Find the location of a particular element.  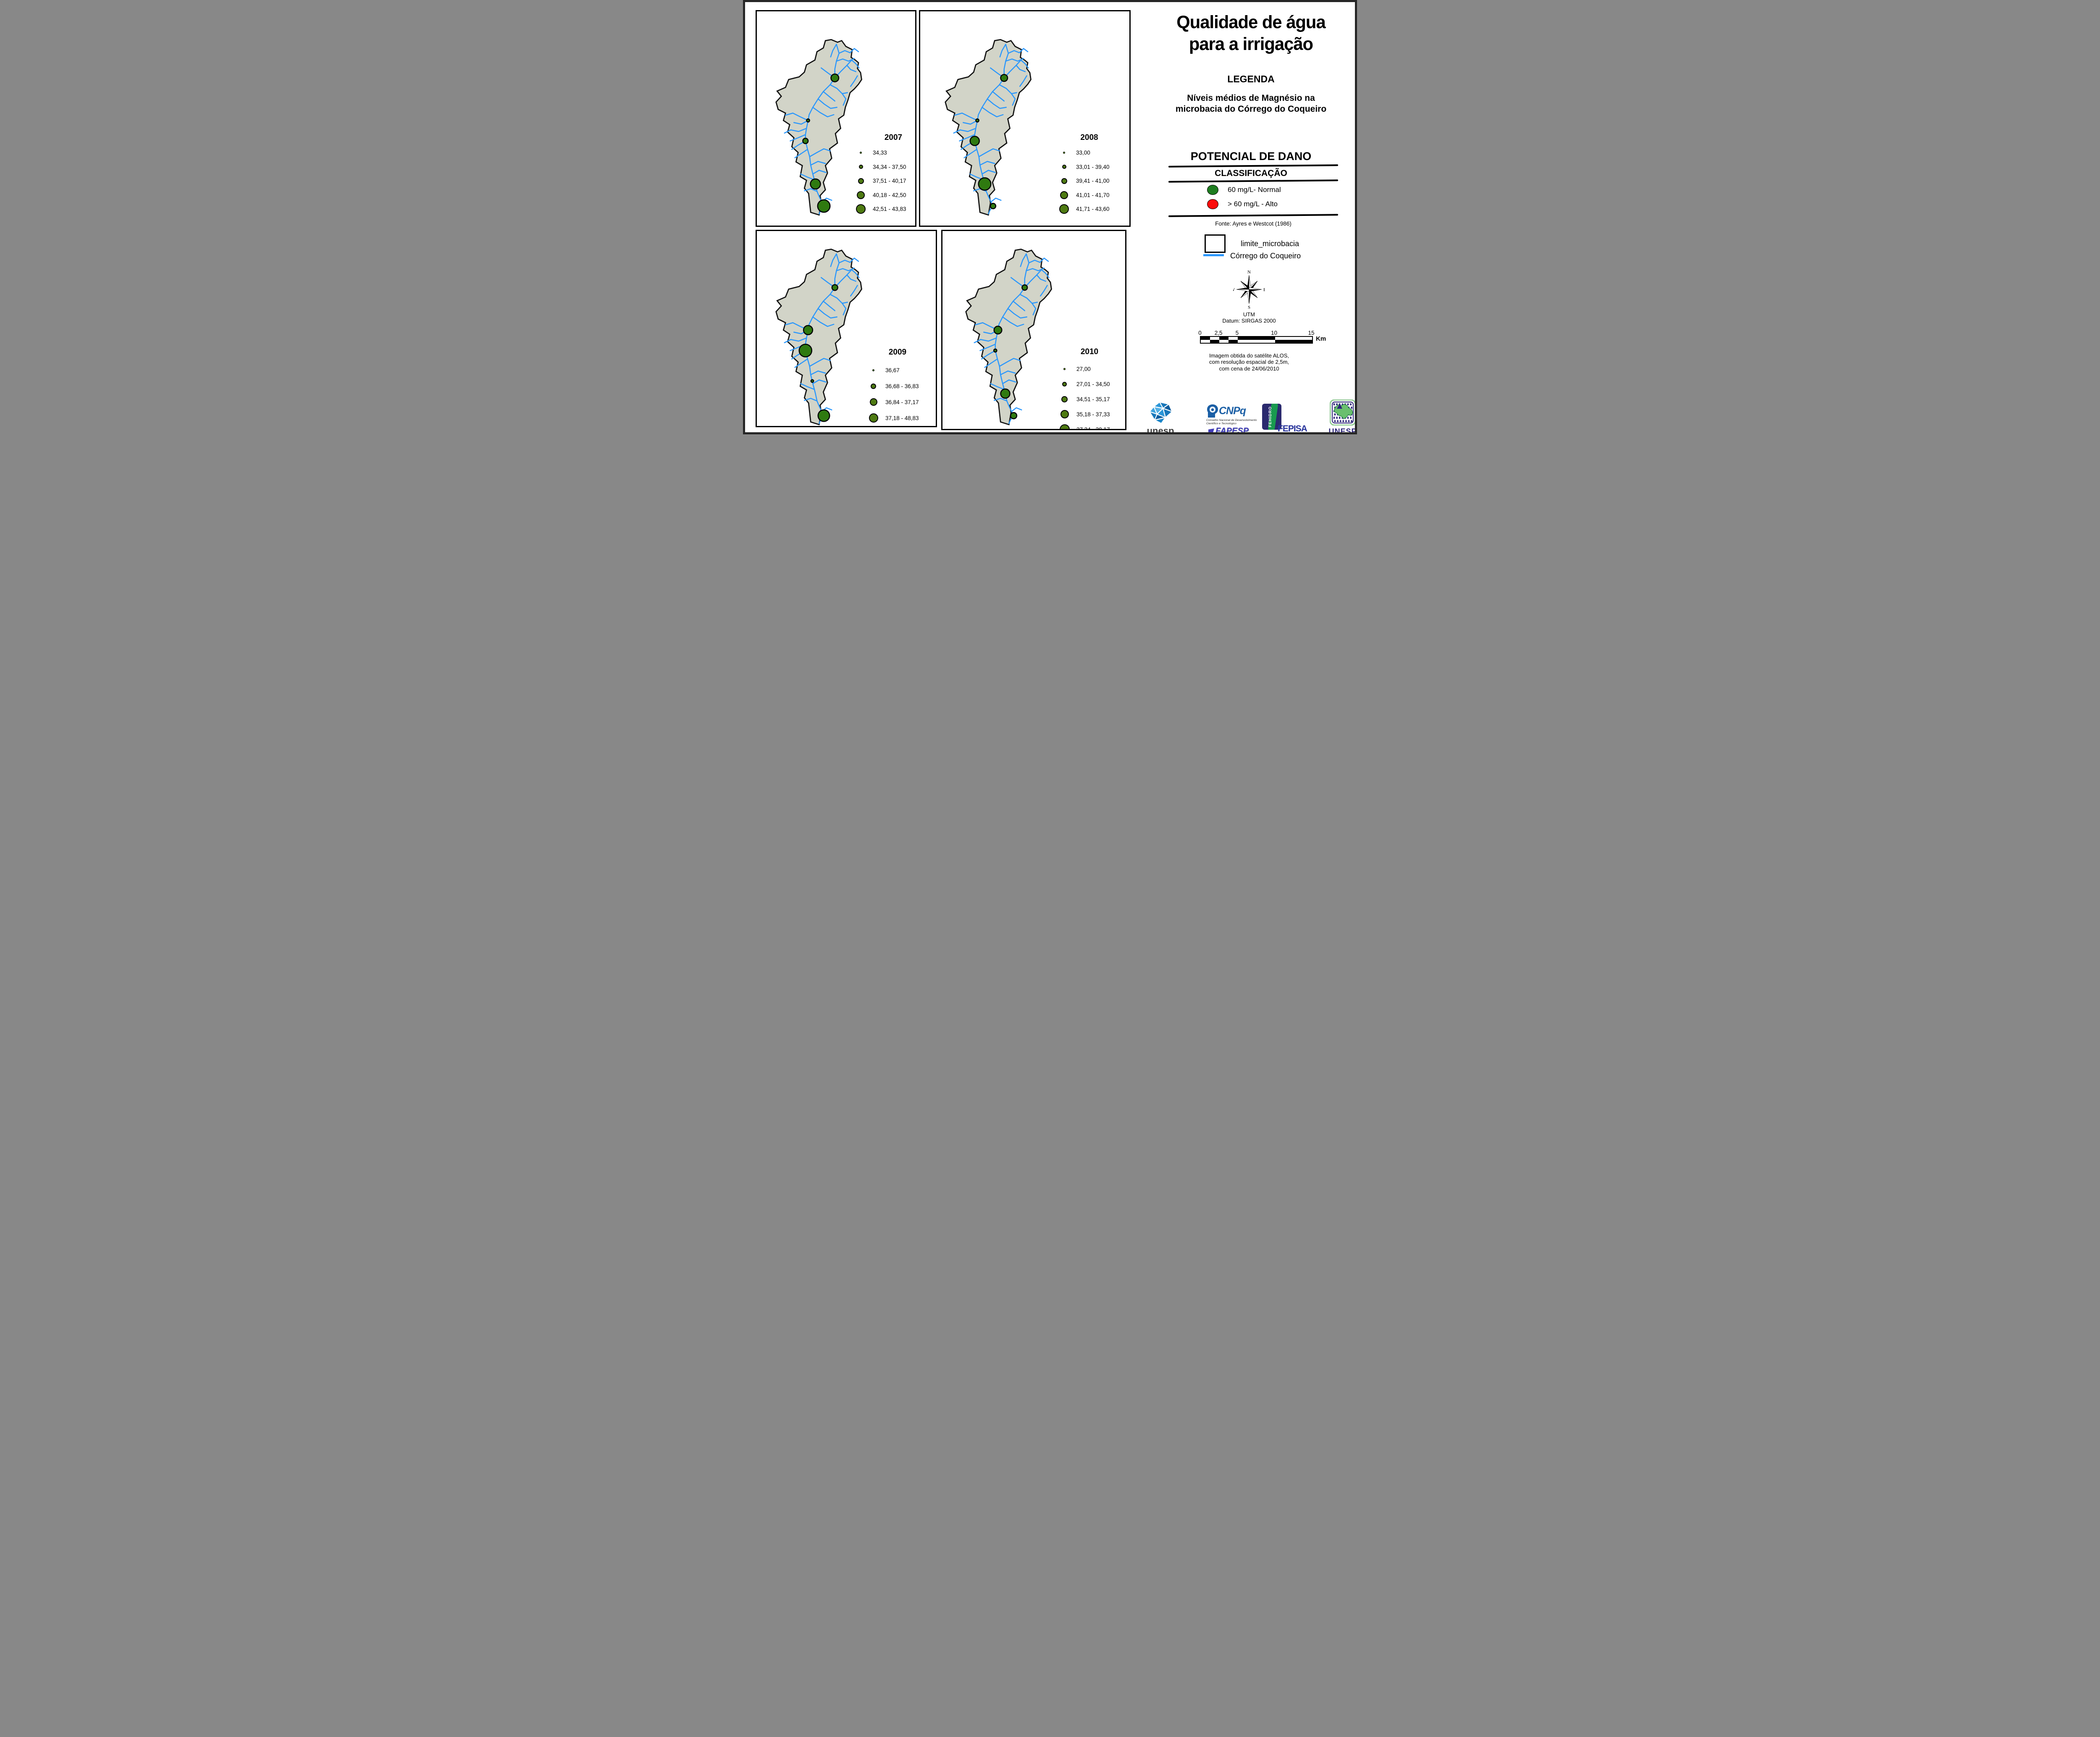

legend-class-label: 27,01 - 34,50 is located at coordinates (1093, 384).